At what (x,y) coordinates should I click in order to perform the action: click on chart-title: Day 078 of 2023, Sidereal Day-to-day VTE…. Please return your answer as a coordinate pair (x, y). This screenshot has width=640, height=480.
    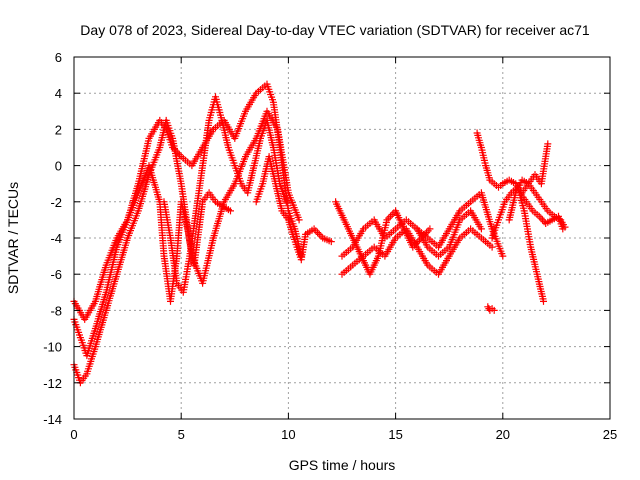
    Looking at the image, I should click on (335, 30).